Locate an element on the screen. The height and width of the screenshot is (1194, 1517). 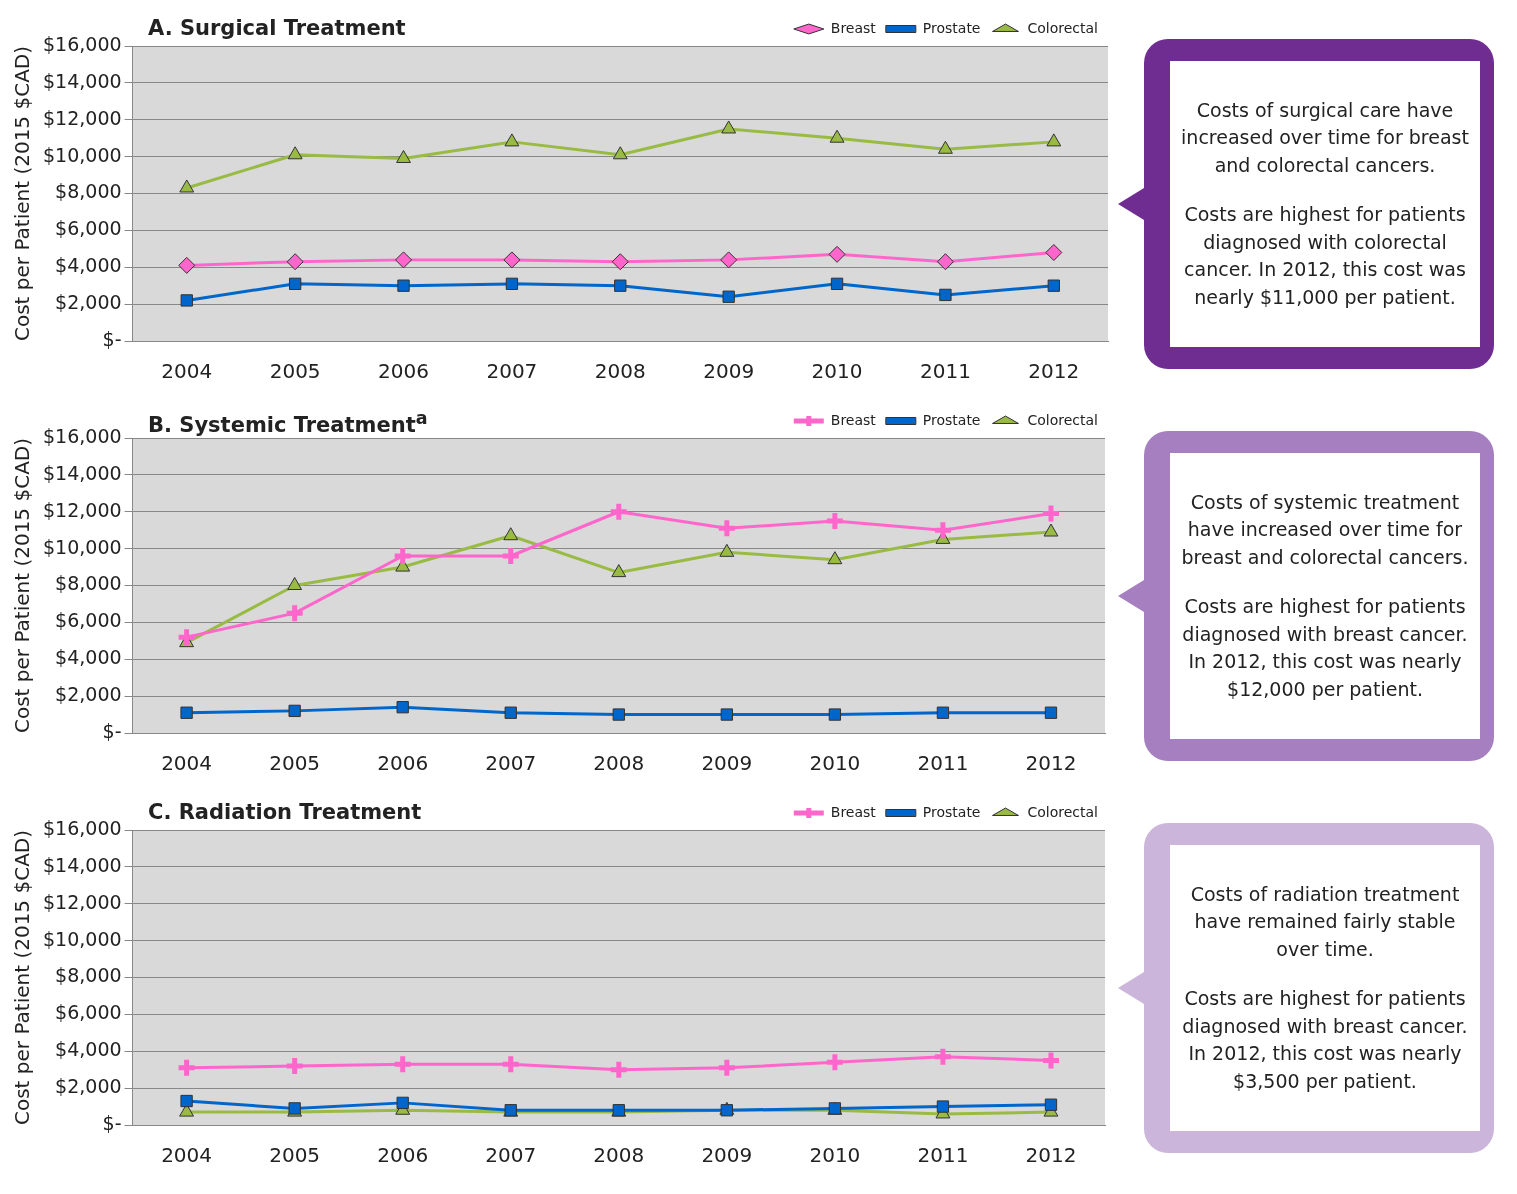
text: Costs are highest for patients diagnosed with breast cancer. In 2012, this cost was nearly $3,500 per patient. is located at coordinates (1325, 1040).